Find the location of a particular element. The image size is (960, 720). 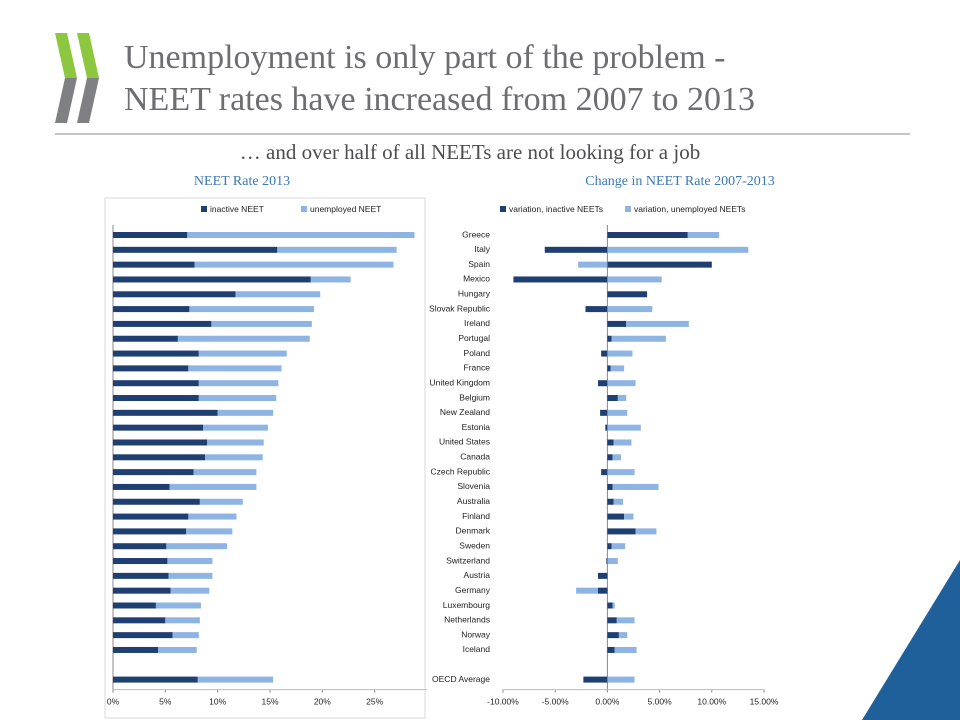

category-label: OECD Average is located at coordinates (461, 679).